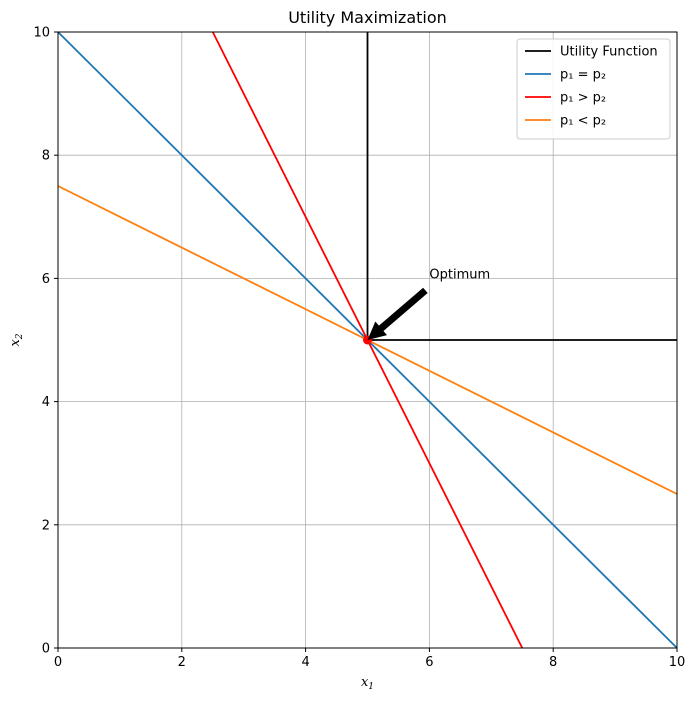 This screenshot has height=702, width=696. What do you see at coordinates (20, 336) in the screenshot?
I see `y-axis-label-sub: 2` at bounding box center [20, 336].